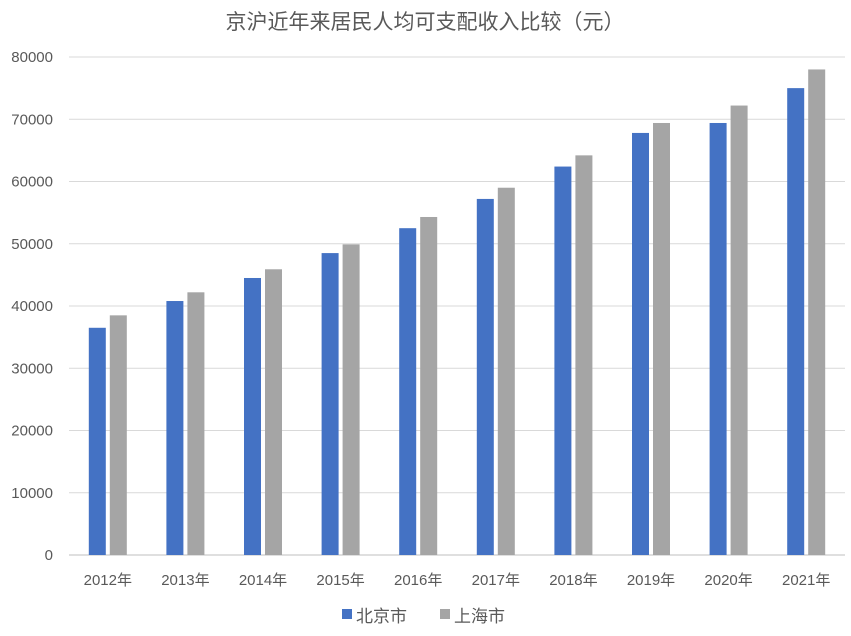 The width and height of the screenshot is (851, 636). I want to click on x-tick-label: 2013年, so click(185, 580).